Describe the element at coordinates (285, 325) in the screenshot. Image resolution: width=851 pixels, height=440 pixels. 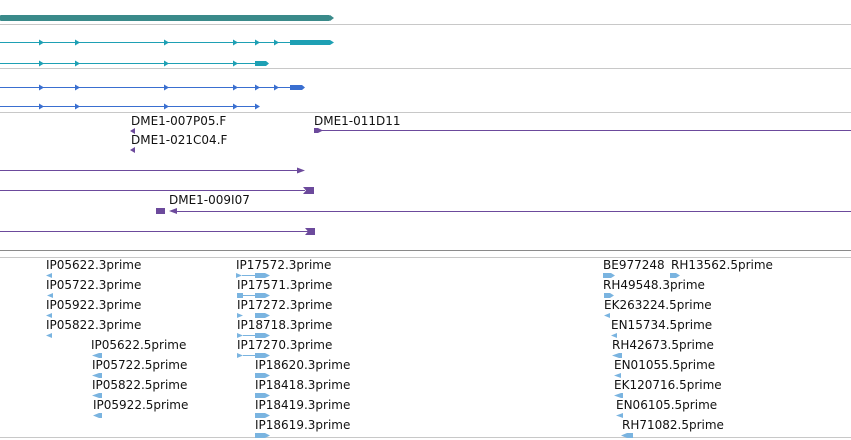
I see `est-label: IP18718.3prime` at that location.